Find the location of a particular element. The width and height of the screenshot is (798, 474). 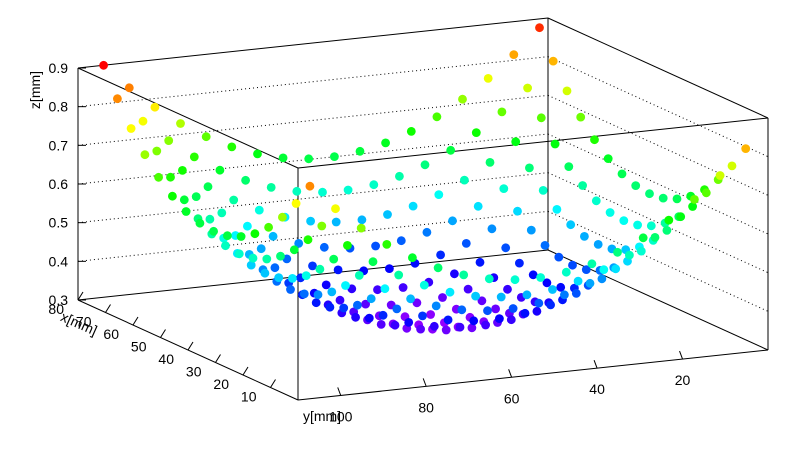

z-tick-label: 0.7 is located at coordinates (59, 145).